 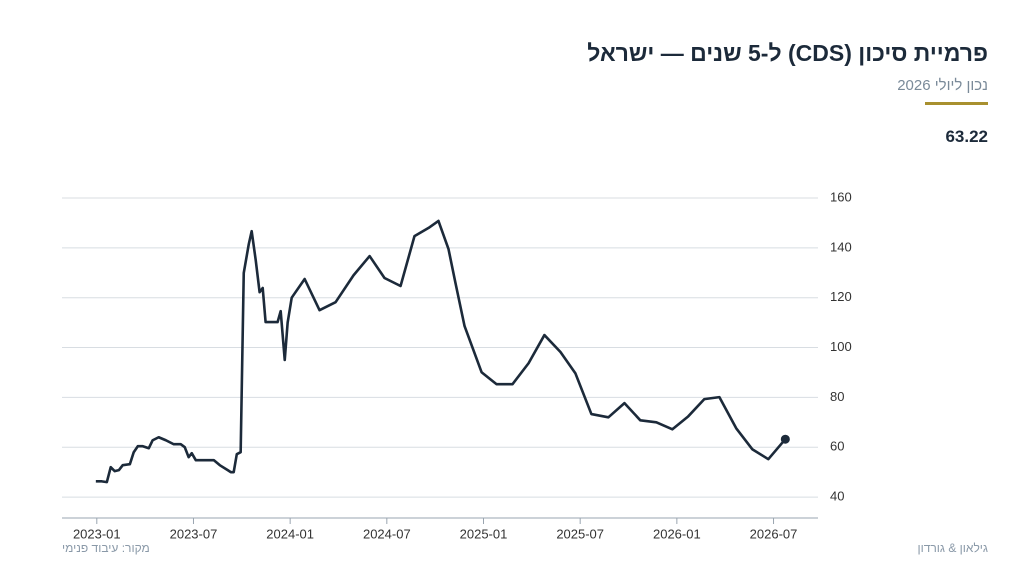 I want to click on y-tick-label: 120, so click(x=841, y=296).